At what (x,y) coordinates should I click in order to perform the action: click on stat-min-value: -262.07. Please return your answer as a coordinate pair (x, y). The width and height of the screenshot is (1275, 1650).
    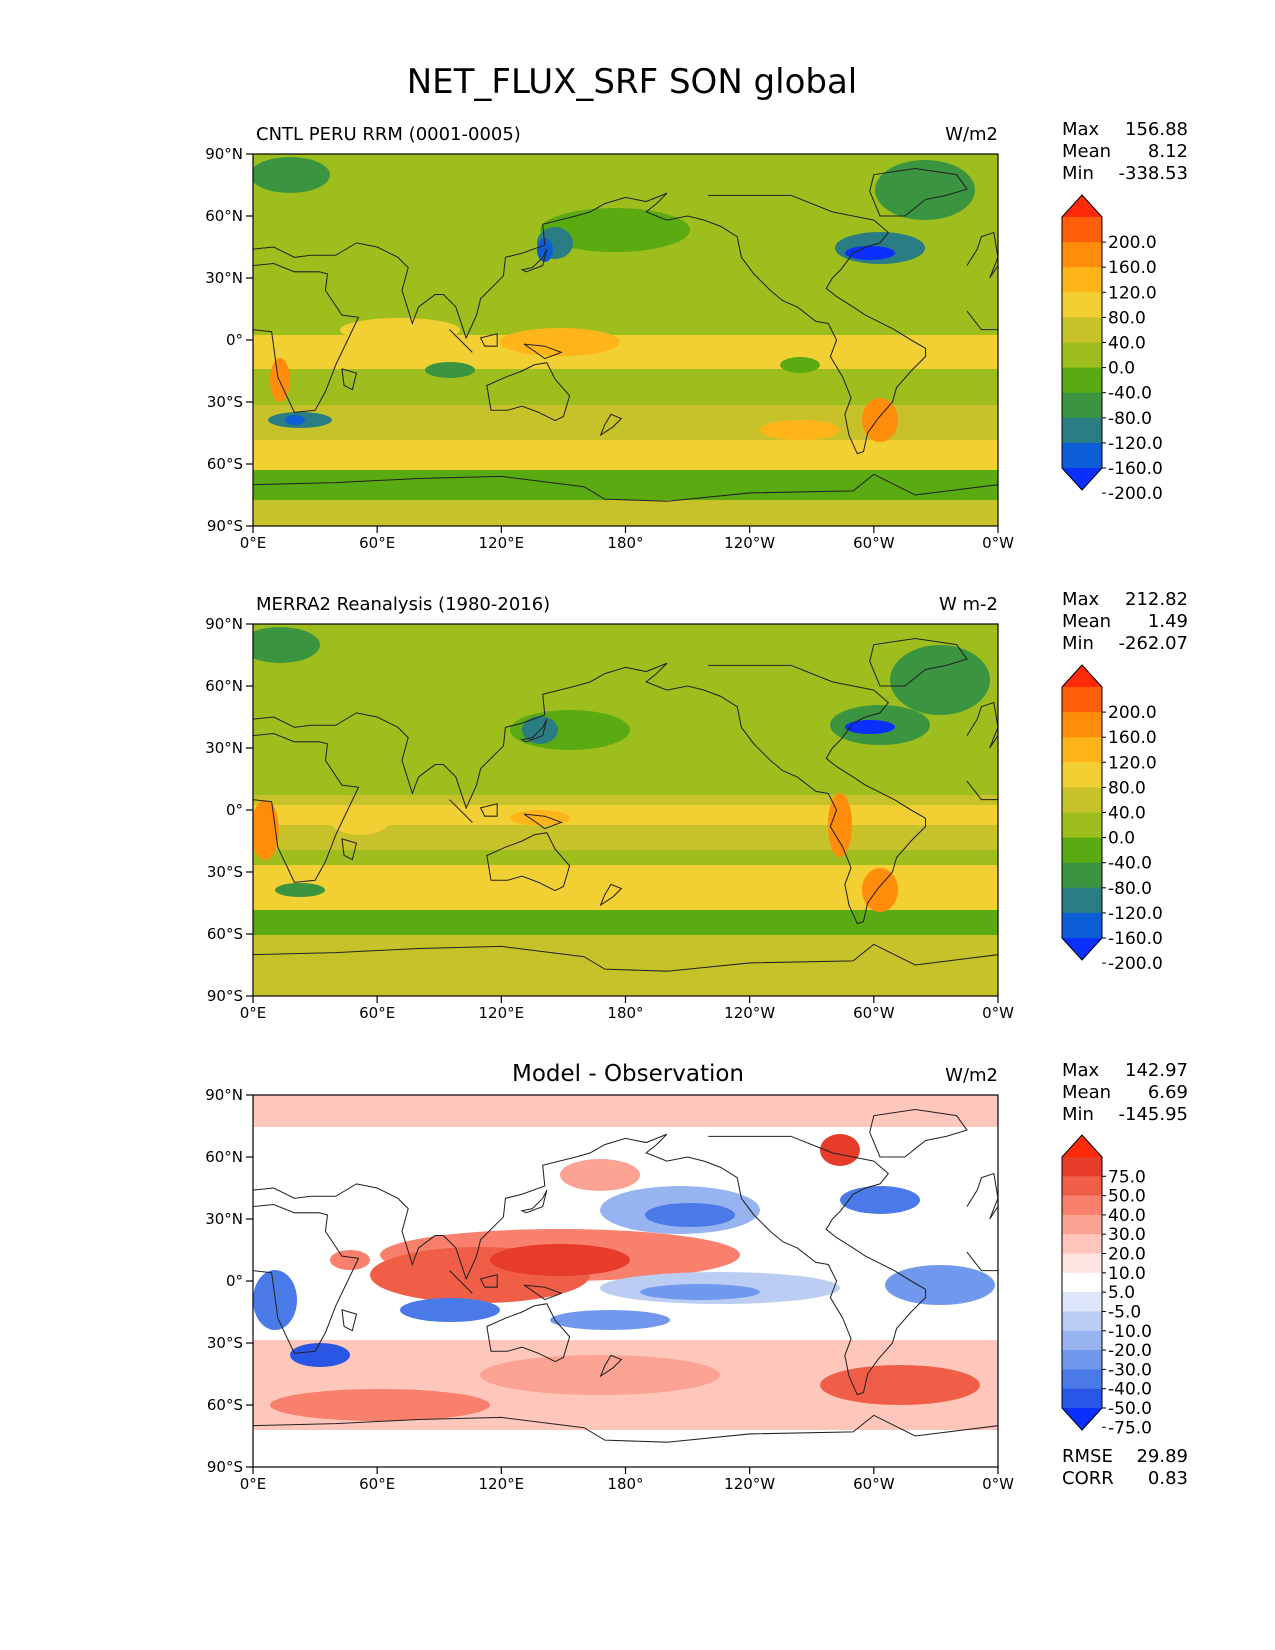
    Looking at the image, I should click on (1153, 643).